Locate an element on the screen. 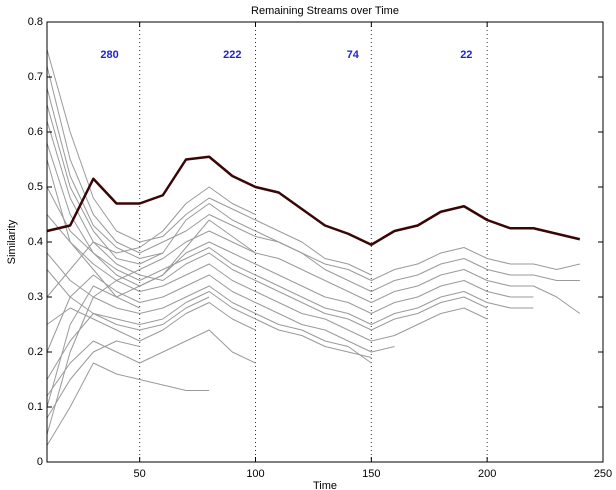 Image resolution: width=616 pixels, height=490 pixels. y-tick-label: 0.3 is located at coordinates (35, 297).